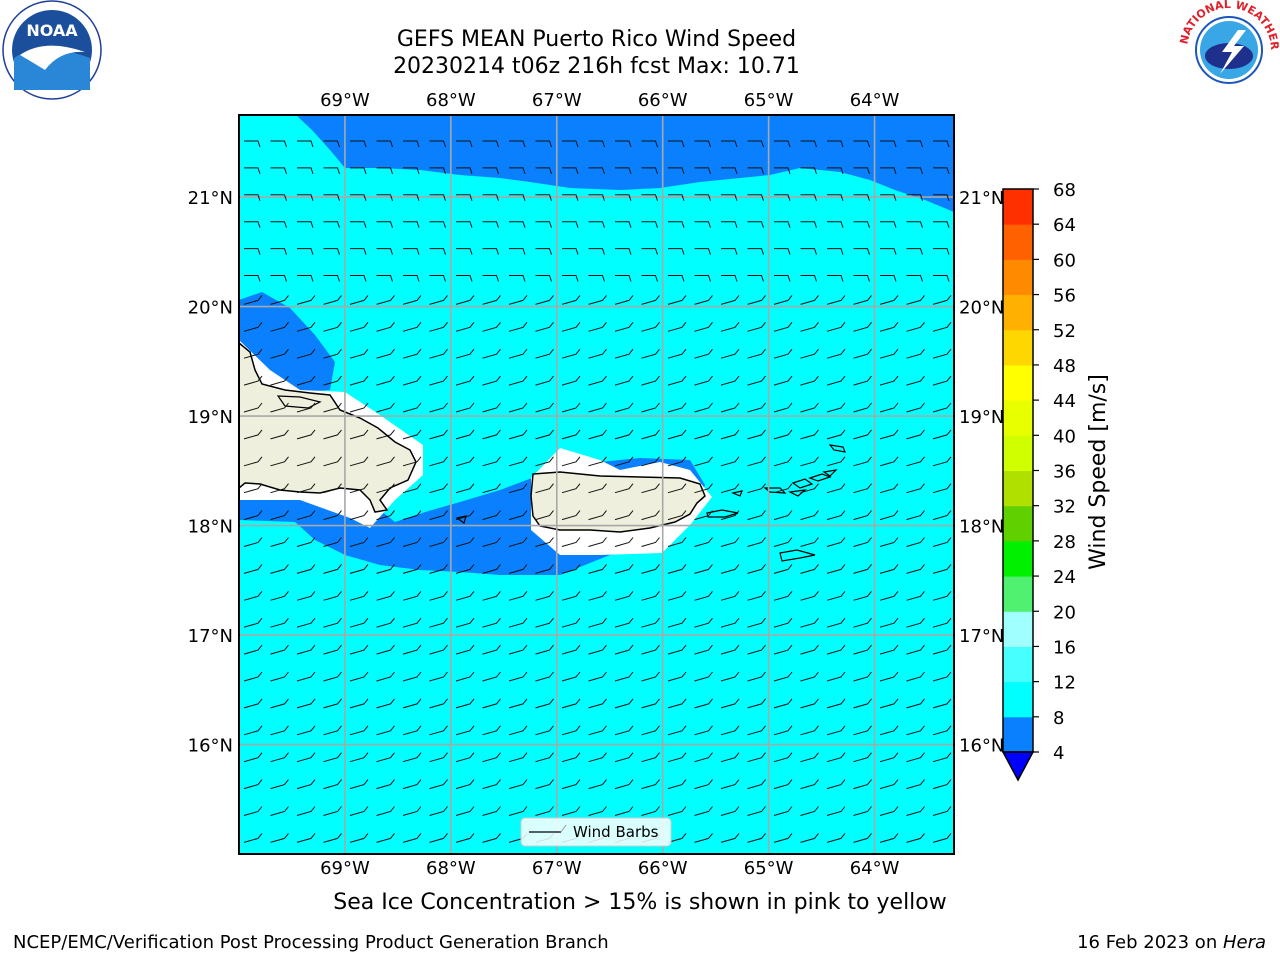 This screenshot has height=960, width=1280. I want to click on lat-tick-label: 18°N, so click(210, 527).